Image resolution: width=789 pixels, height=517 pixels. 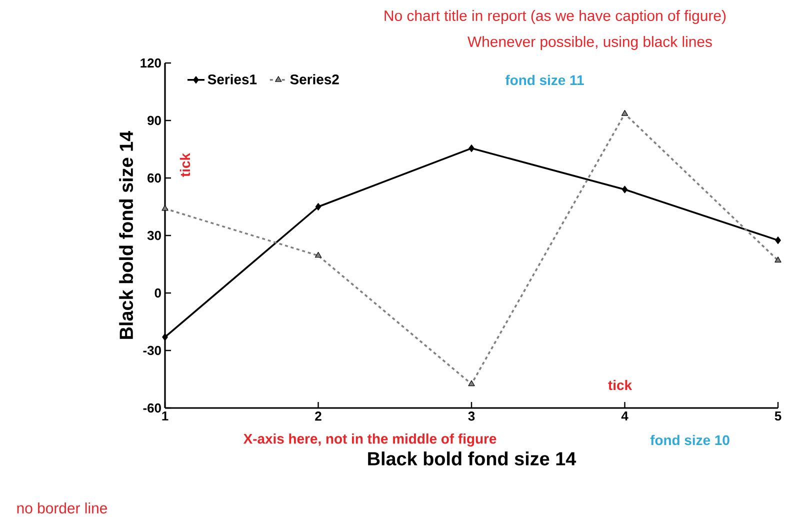 I want to click on legend-label: Series2, so click(x=314, y=79).